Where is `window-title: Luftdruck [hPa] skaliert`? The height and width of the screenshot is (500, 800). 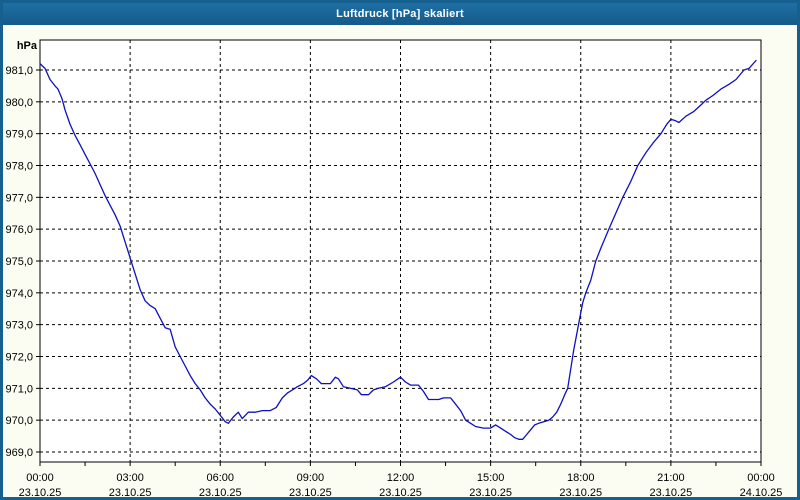 window-title: Luftdruck [hPa] skaliert is located at coordinates (400, 14).